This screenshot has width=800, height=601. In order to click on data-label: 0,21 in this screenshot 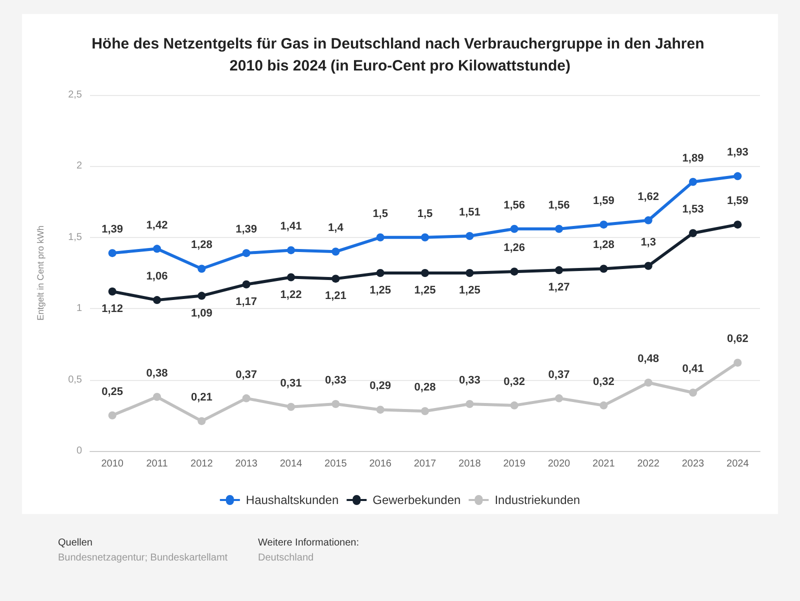, I will do `click(201, 398)`.